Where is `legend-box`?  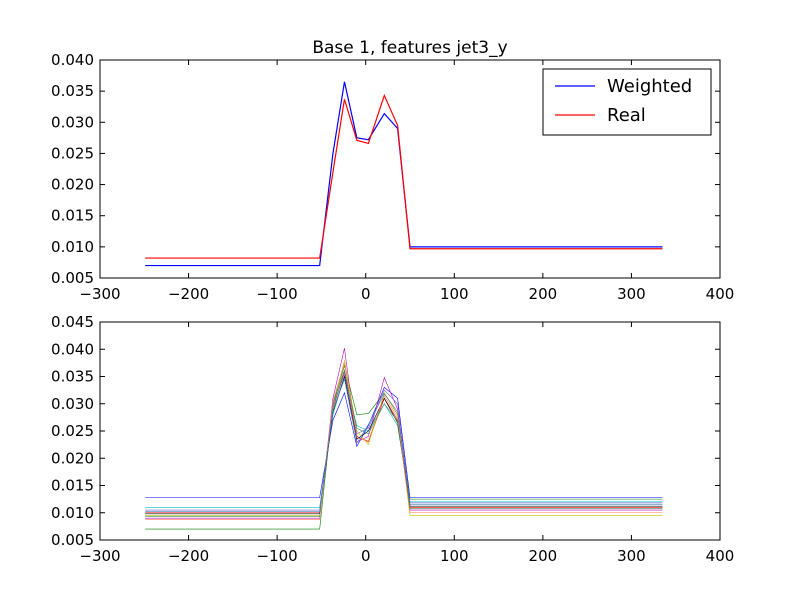
legend-box is located at coordinates (627, 102).